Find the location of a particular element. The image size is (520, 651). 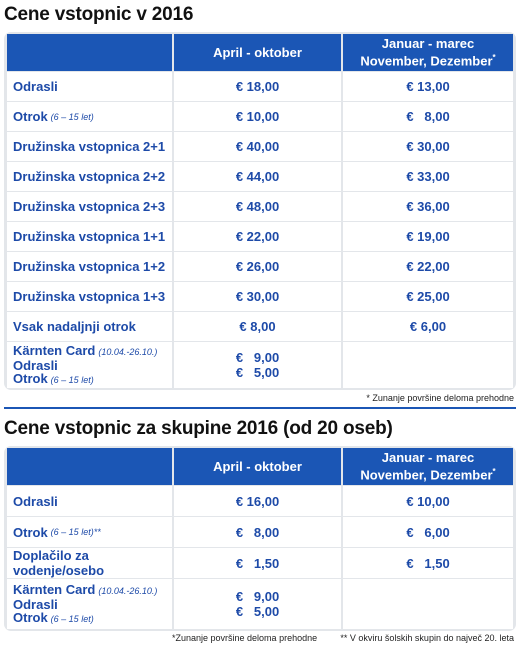

row-note: (6 – 15 let)** is located at coordinates (75, 532).